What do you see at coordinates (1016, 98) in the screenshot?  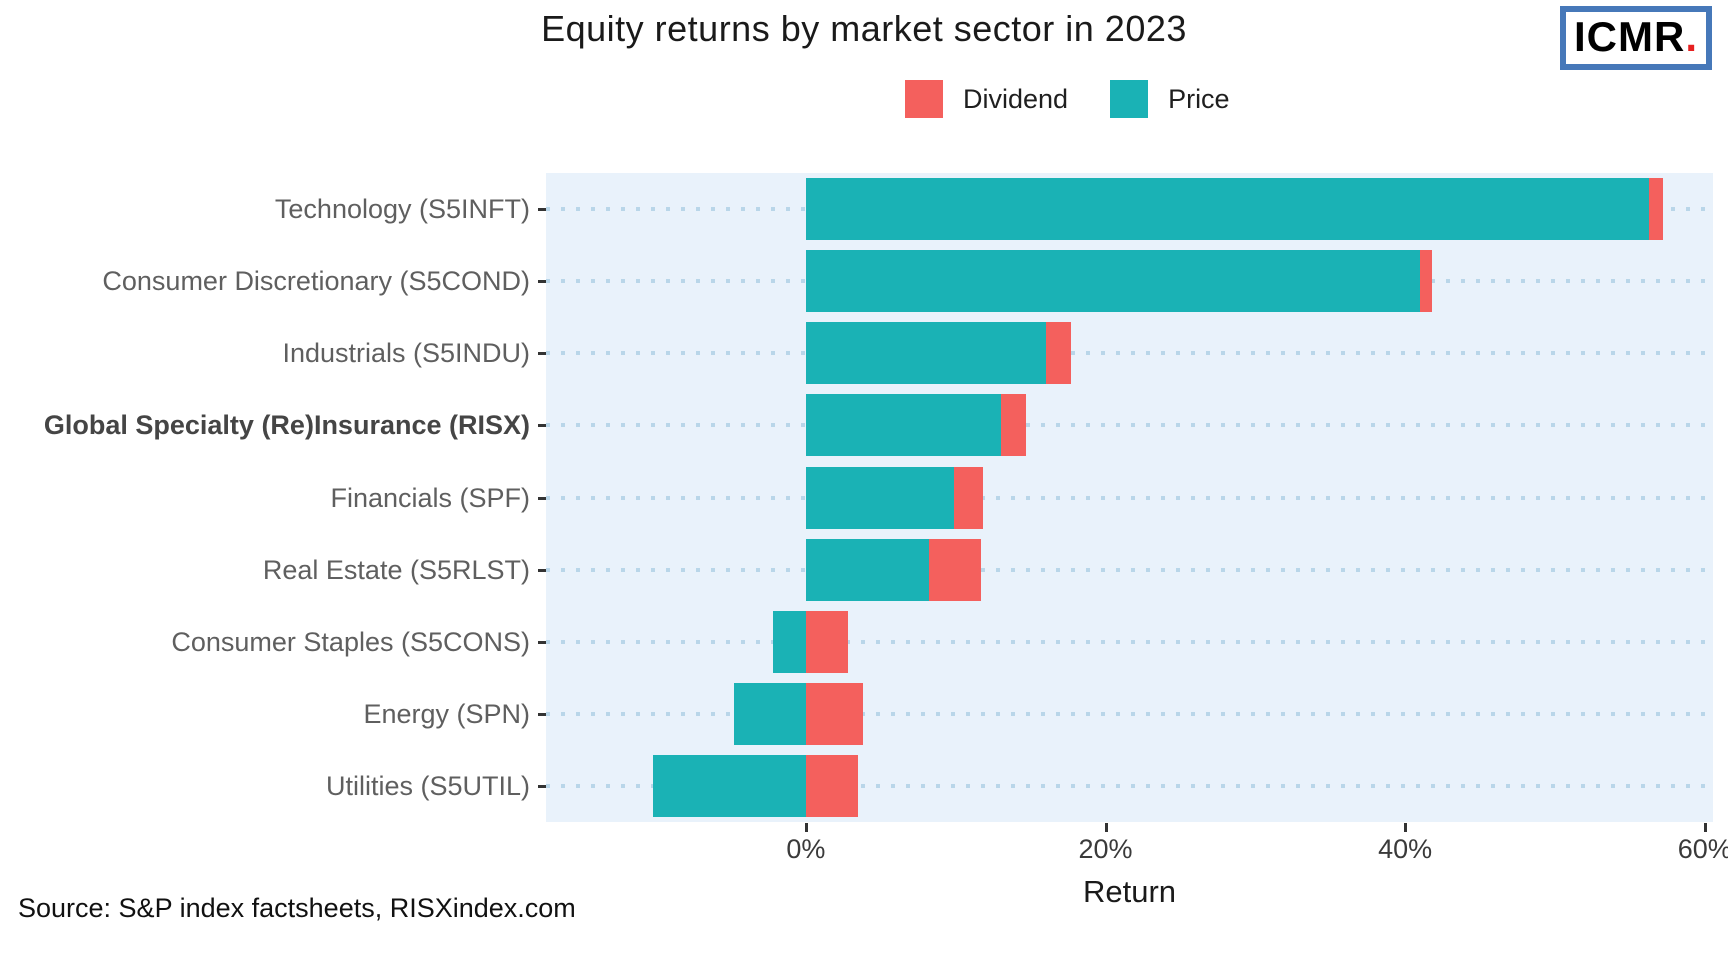 I see `legend-label-dividend: Dividend` at bounding box center [1016, 98].